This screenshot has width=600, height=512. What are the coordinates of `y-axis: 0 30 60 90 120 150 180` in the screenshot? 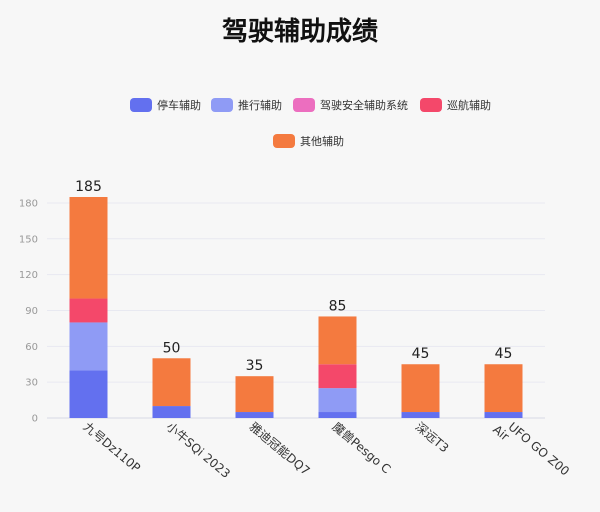 It's located at (28, 311).